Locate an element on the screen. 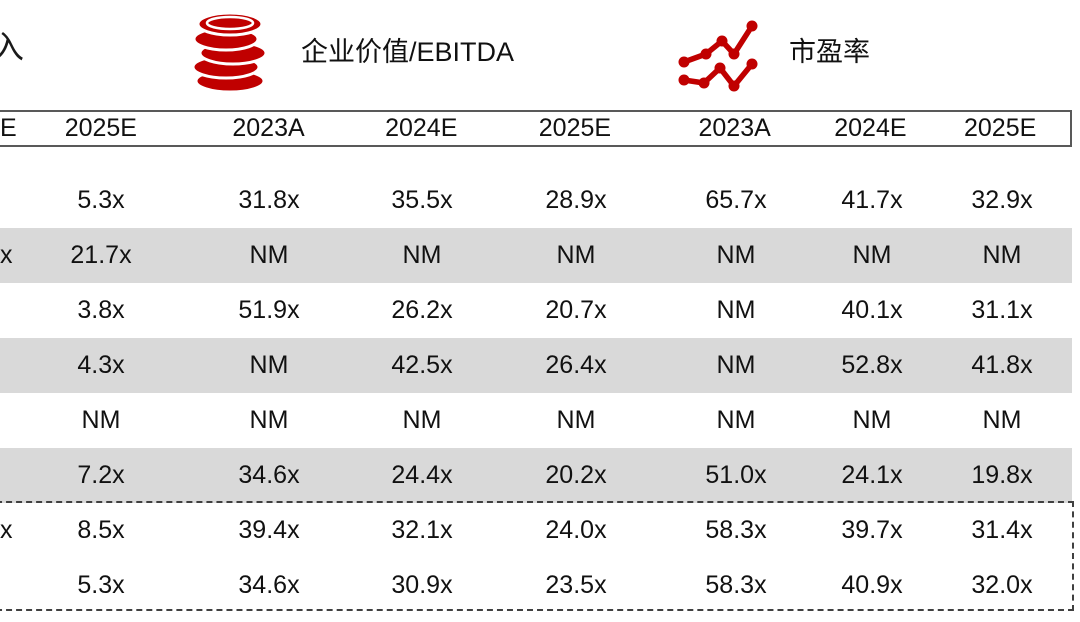  table-row: 7.2x 34.6x 24.4x 20.2x 51.0x 24.1x 19.8x is located at coordinates (536, 475).